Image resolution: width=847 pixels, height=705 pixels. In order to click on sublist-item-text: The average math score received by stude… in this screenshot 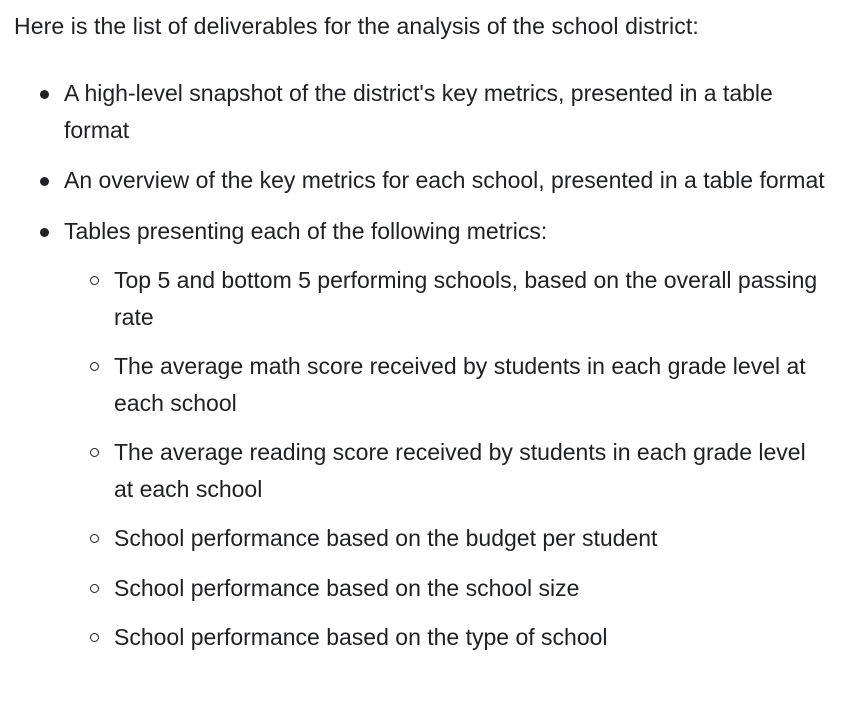, I will do `click(460, 384)`.